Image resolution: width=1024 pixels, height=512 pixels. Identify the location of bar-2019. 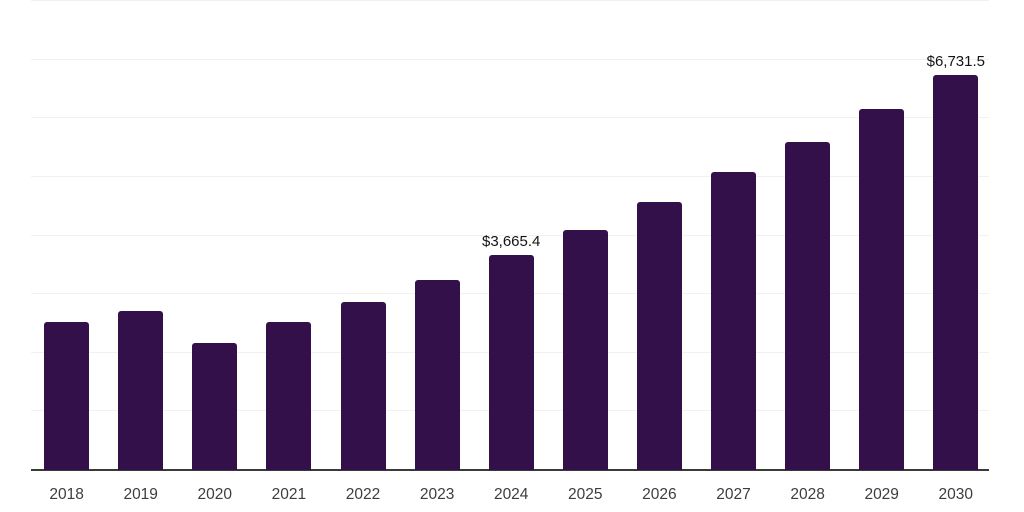
(141, 390).